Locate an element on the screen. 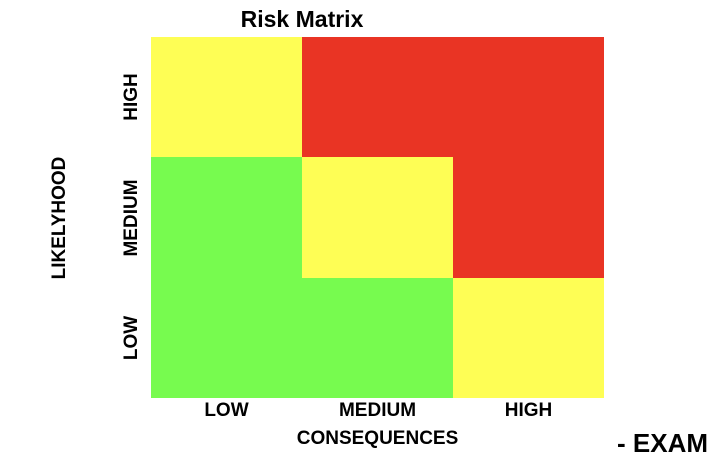 The image size is (728, 460). row-label-medium: MEDIUM is located at coordinates (131, 218).